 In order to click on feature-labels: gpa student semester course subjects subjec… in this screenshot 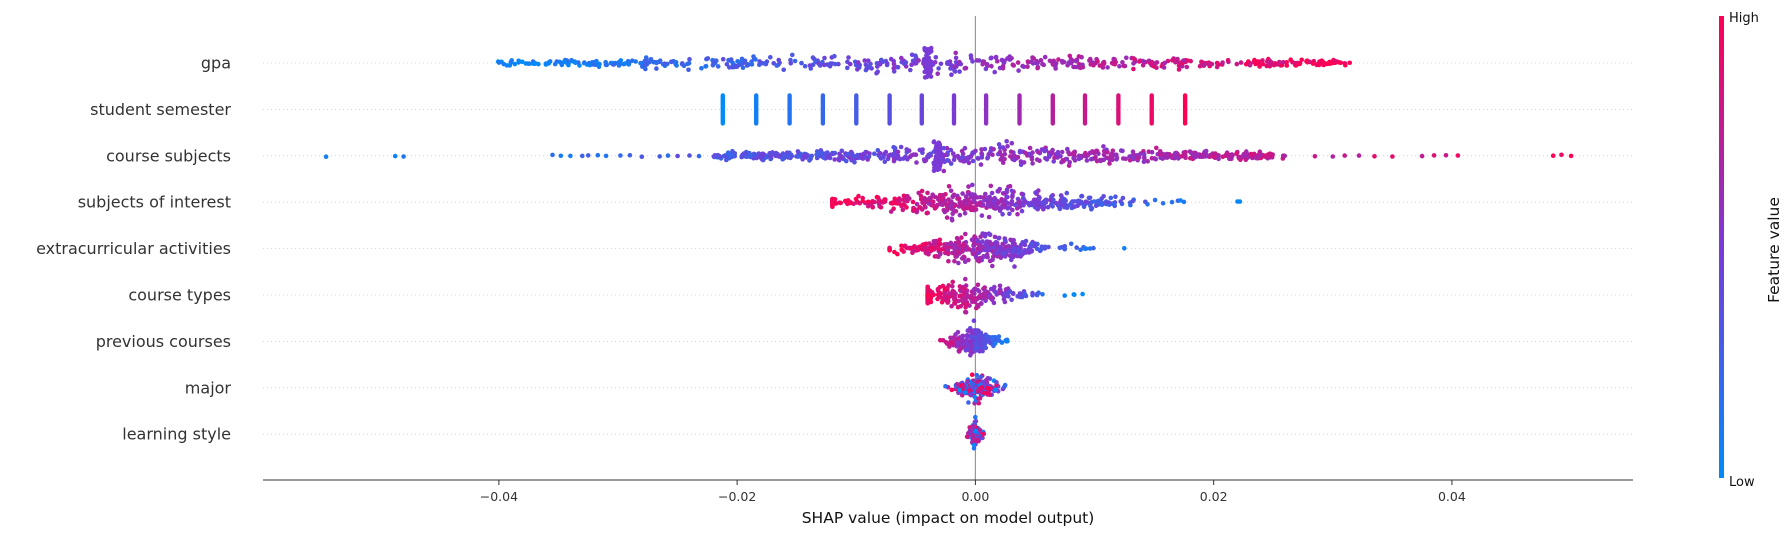, I will do `click(133, 249)`.